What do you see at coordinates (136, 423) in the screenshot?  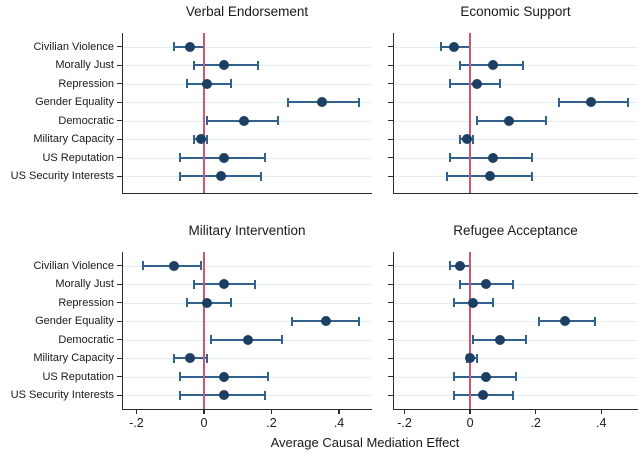 I see `x-tick-label: -.2` at bounding box center [136, 423].